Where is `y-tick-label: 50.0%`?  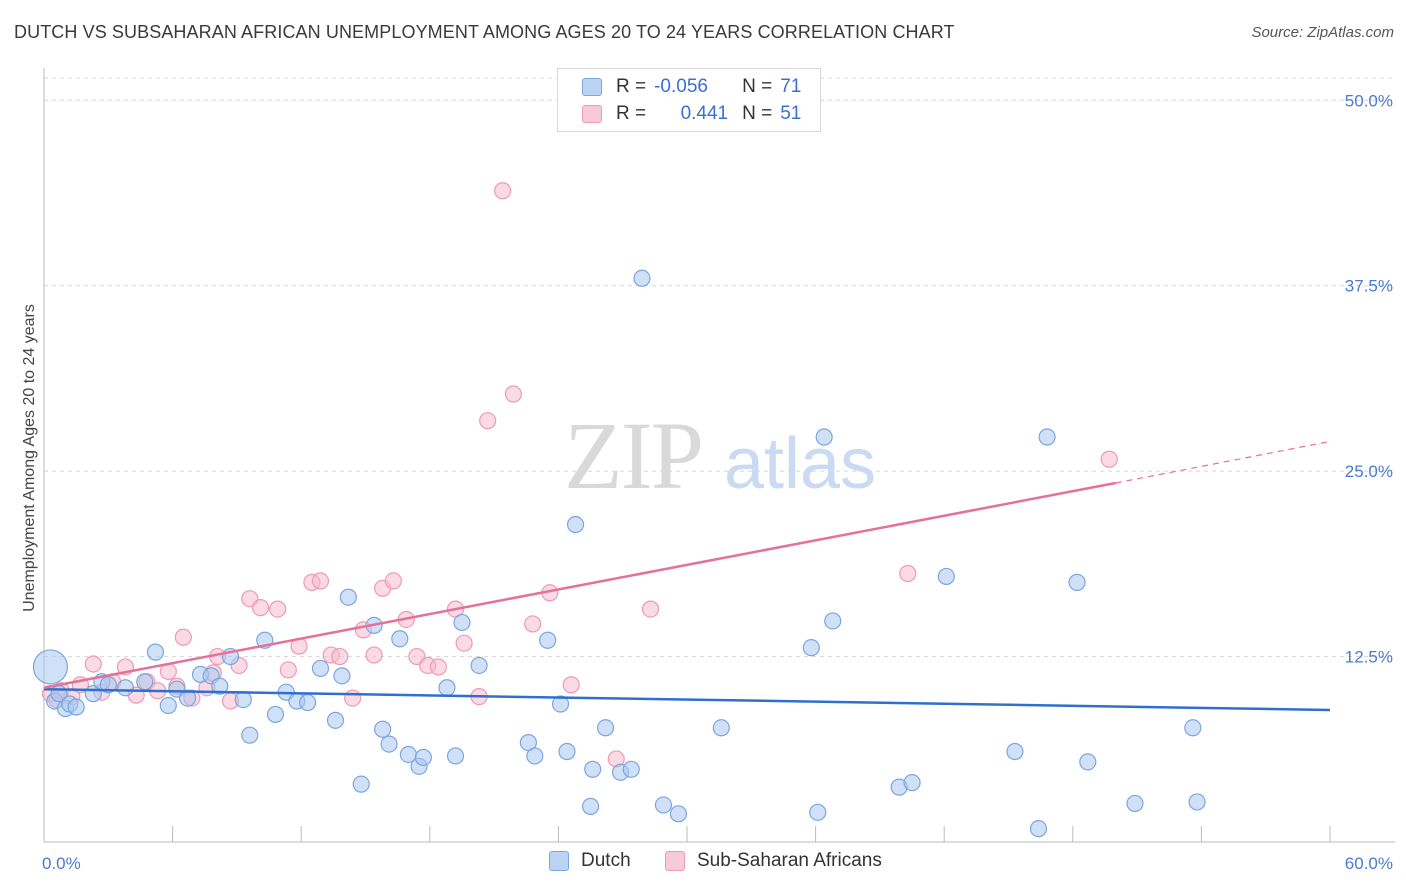
y-tick-label: 50.0% is located at coordinates (1369, 100).